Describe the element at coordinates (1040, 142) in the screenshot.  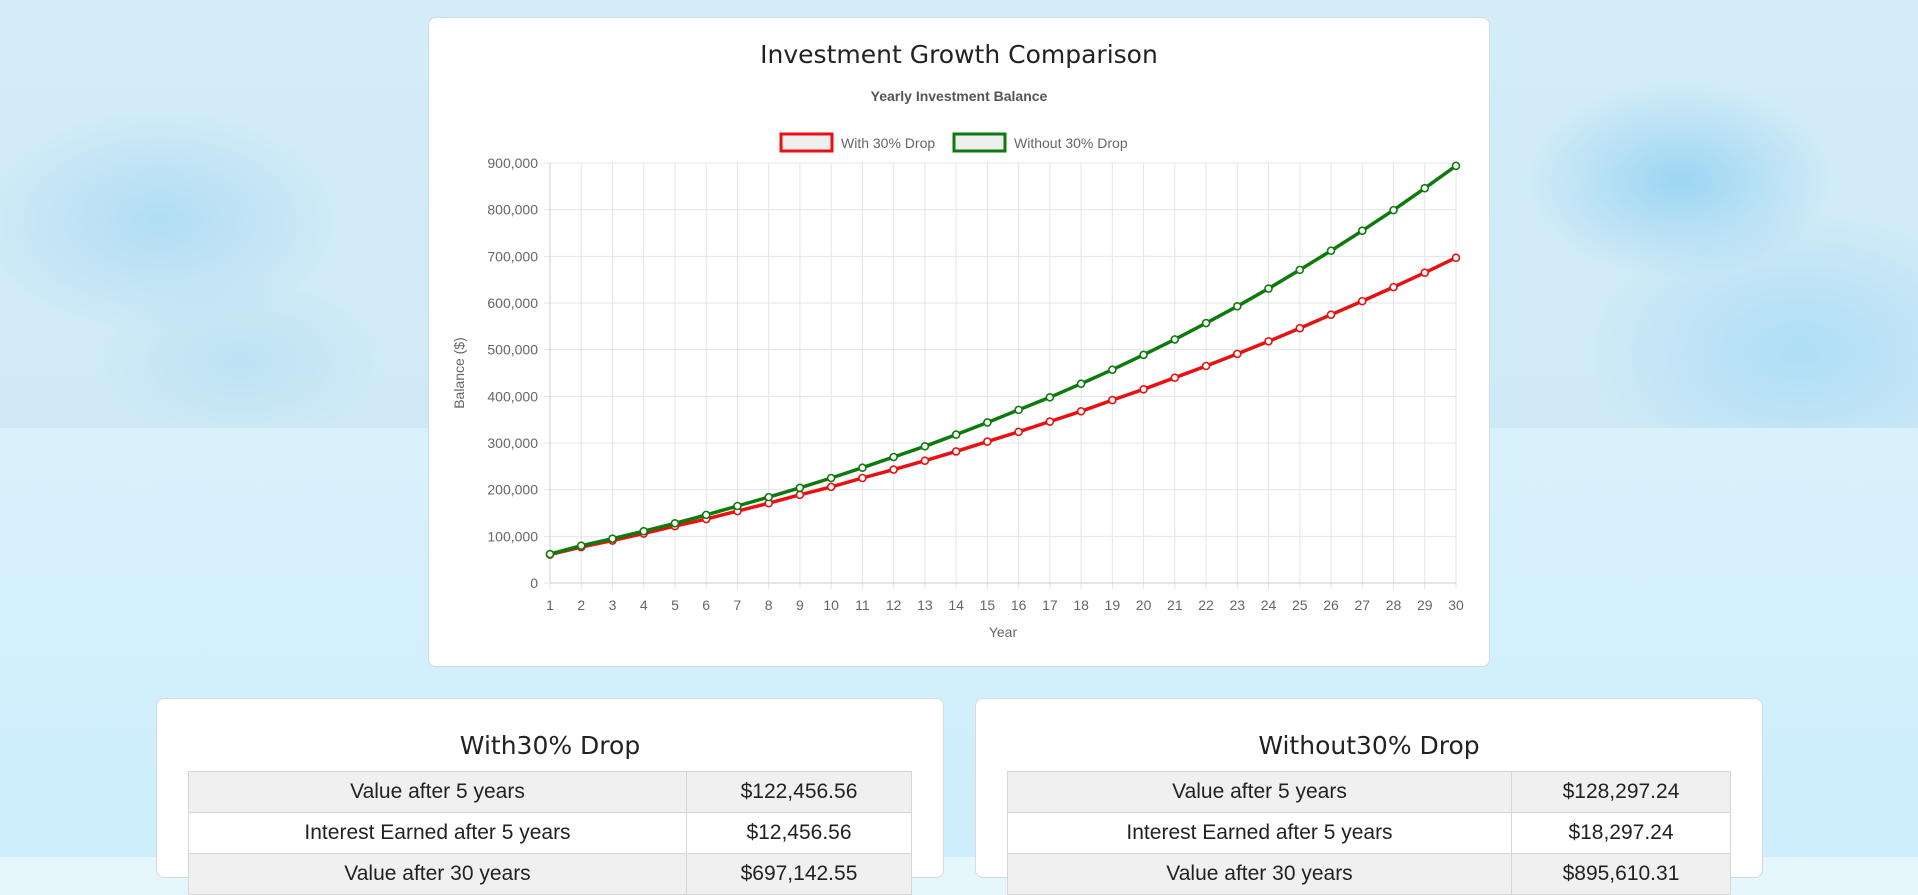
I see `legend-item: Without 30% Drop` at that location.